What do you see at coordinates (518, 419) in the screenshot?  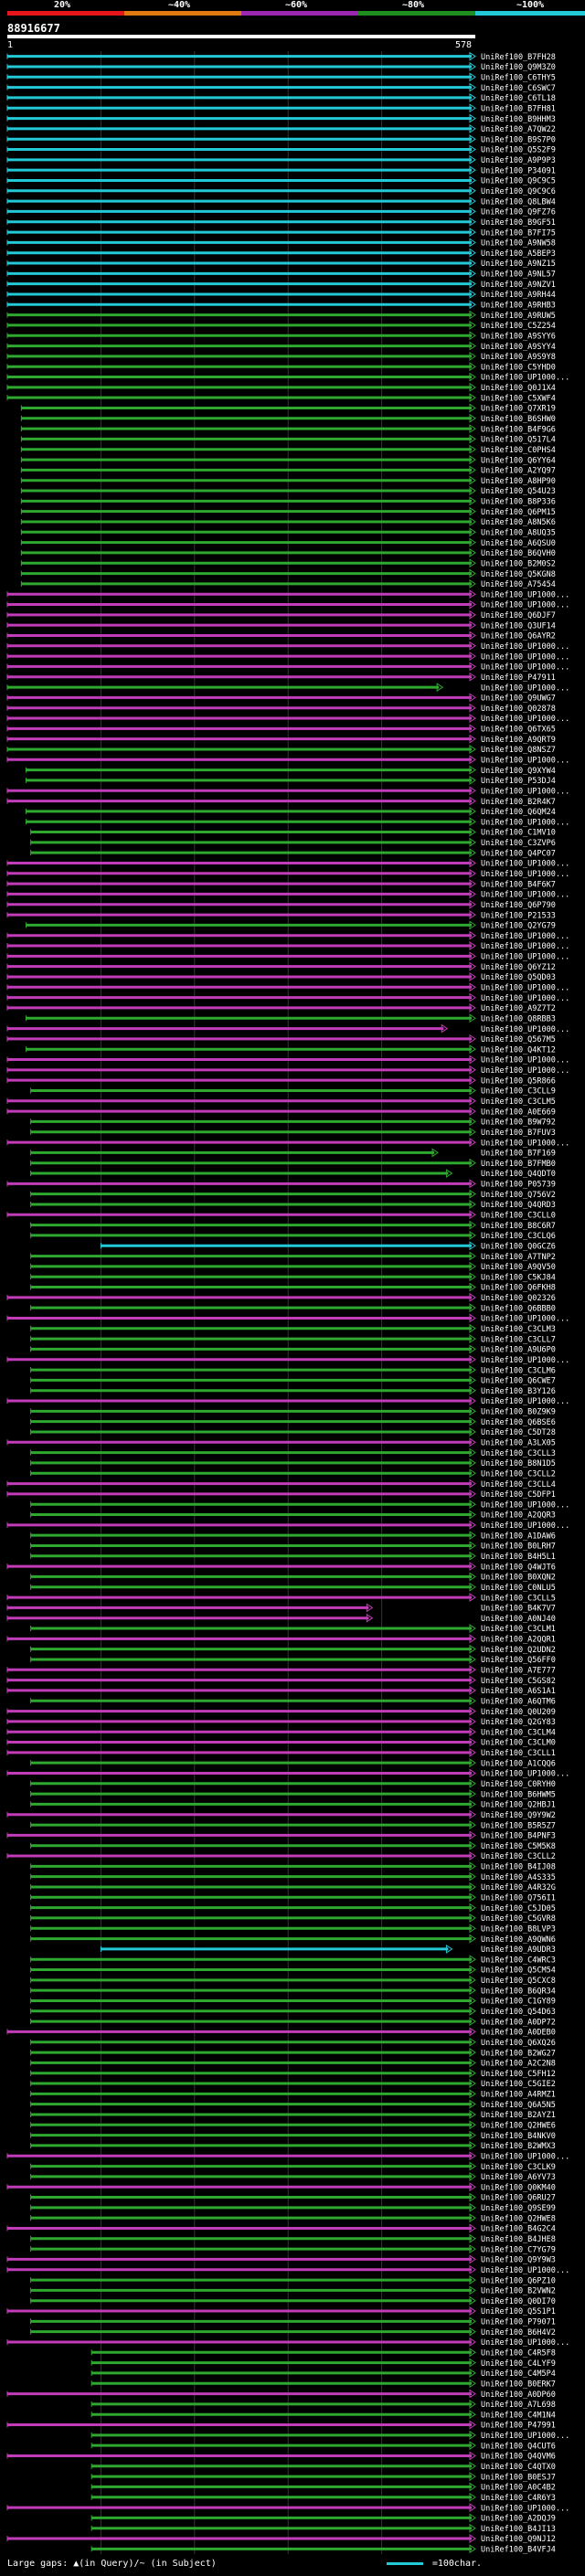 I see `hit-label: UniRef100_B6SHW0` at bounding box center [518, 419].